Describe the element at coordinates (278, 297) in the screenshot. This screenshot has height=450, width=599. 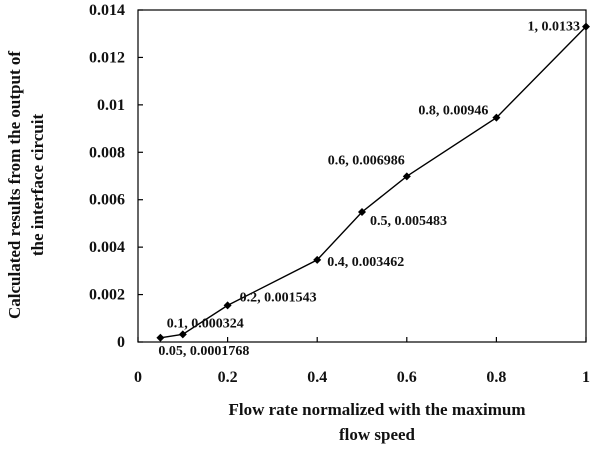
I see `data-label: 0.2, 0.001543` at that location.